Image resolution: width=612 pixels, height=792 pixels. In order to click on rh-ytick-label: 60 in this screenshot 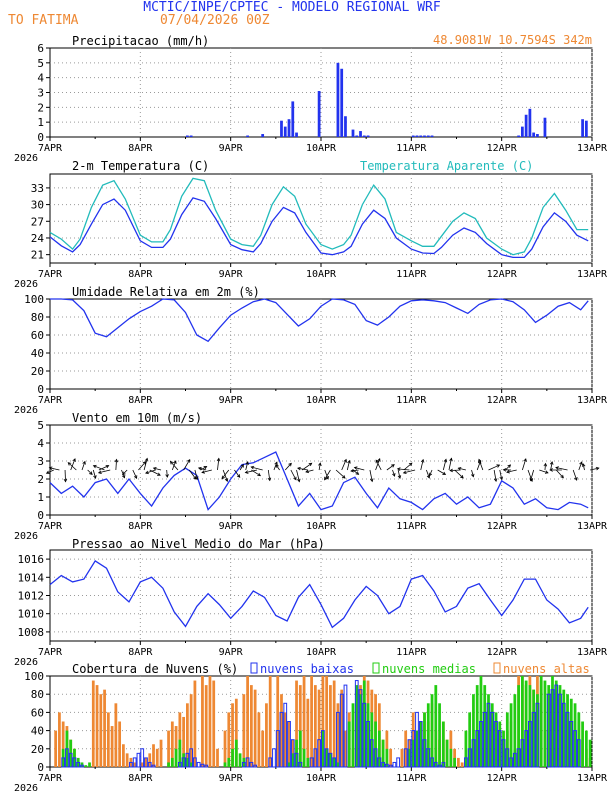, I will do `click(37, 335)`.